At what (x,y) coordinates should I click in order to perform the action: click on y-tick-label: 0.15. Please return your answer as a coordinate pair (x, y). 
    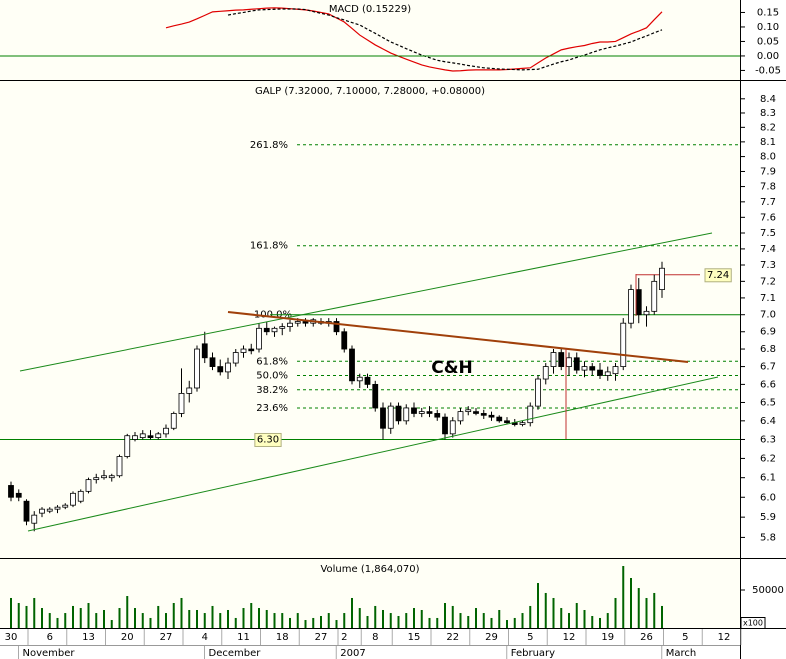
    Looking at the image, I should click on (768, 12).